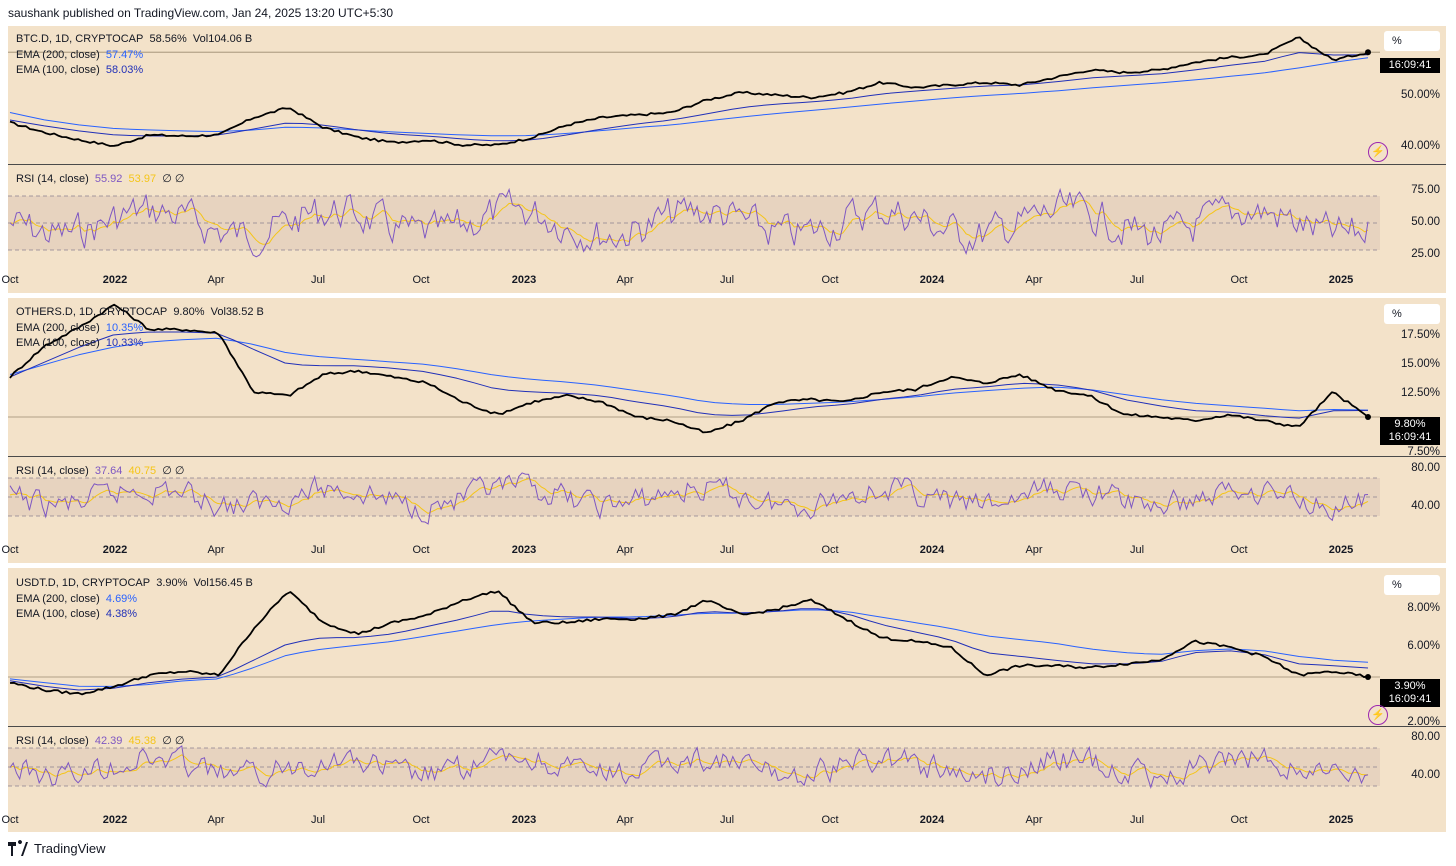 This screenshot has width=1456, height=866. Describe the element at coordinates (83, 583) in the screenshot. I see `symbol-label: USDT.D, 1D, CRYPTOCAP` at that location.